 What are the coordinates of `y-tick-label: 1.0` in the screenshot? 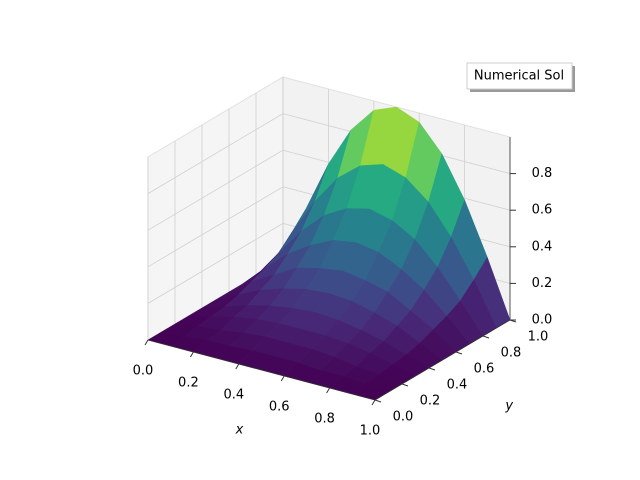 It's located at (538, 337).